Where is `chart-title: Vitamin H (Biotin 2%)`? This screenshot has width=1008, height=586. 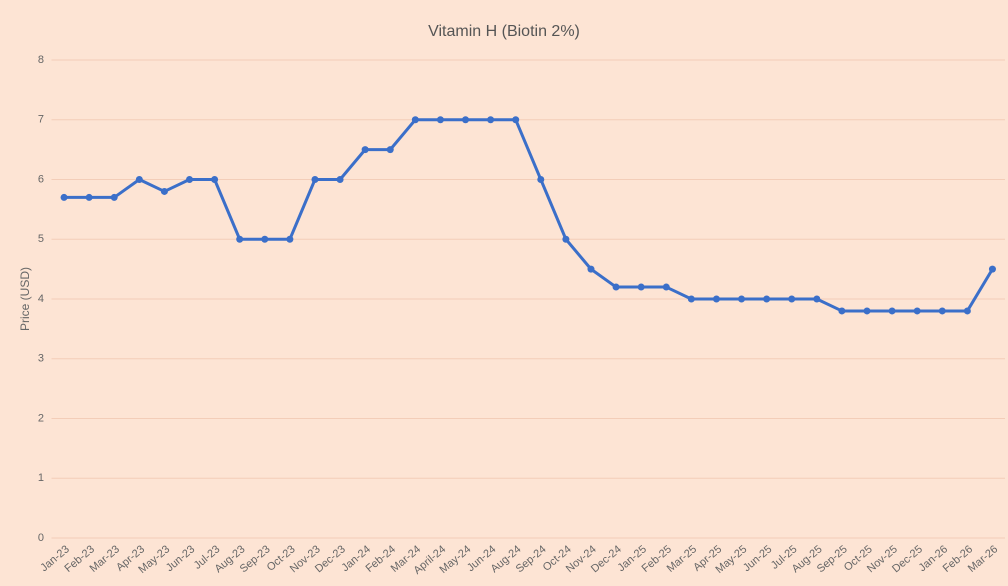 chart-title: Vitamin H (Biotin 2%) is located at coordinates (504, 31).